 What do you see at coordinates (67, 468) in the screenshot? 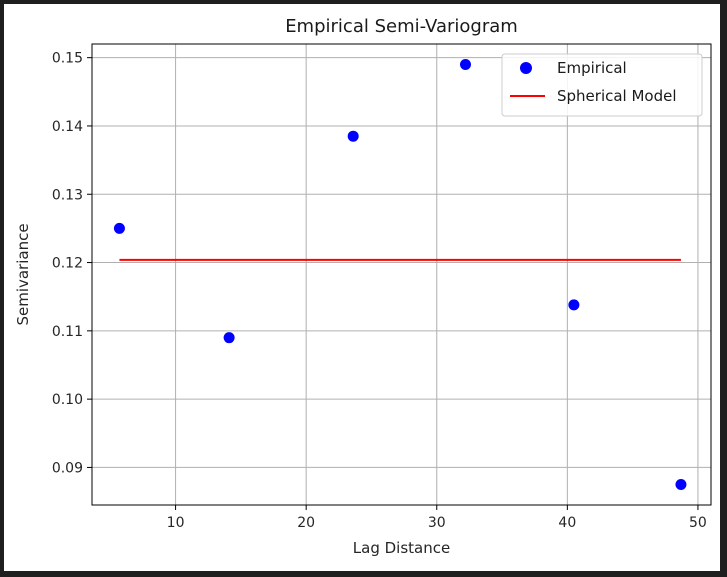
I see `y-tick-label: 0.09` at bounding box center [67, 468].